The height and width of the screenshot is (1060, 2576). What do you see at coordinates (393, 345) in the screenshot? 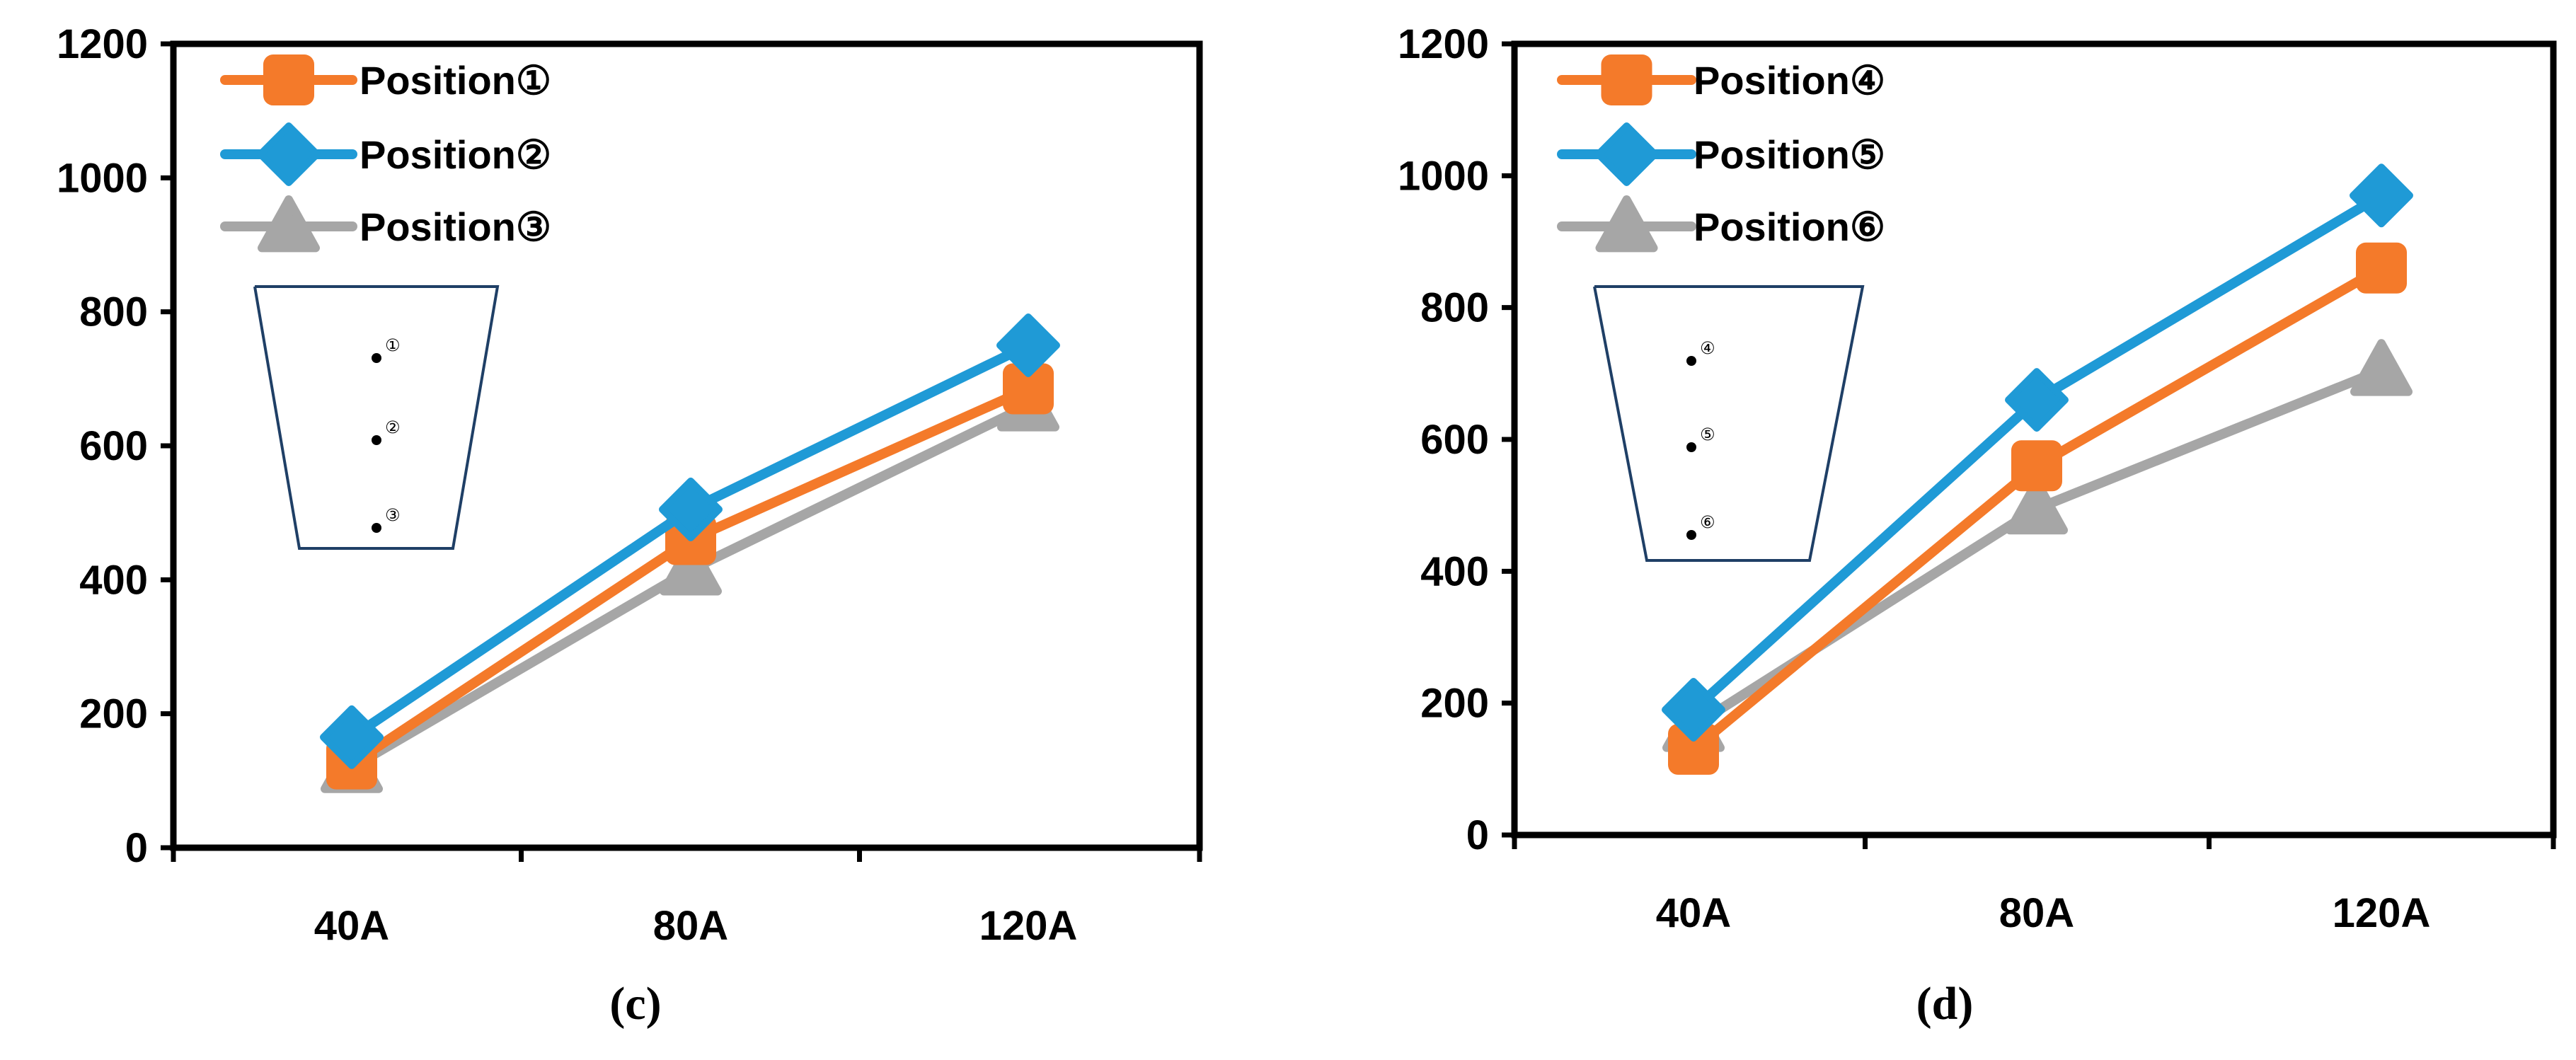
I see `inset-position-label: ①` at bounding box center [393, 345].